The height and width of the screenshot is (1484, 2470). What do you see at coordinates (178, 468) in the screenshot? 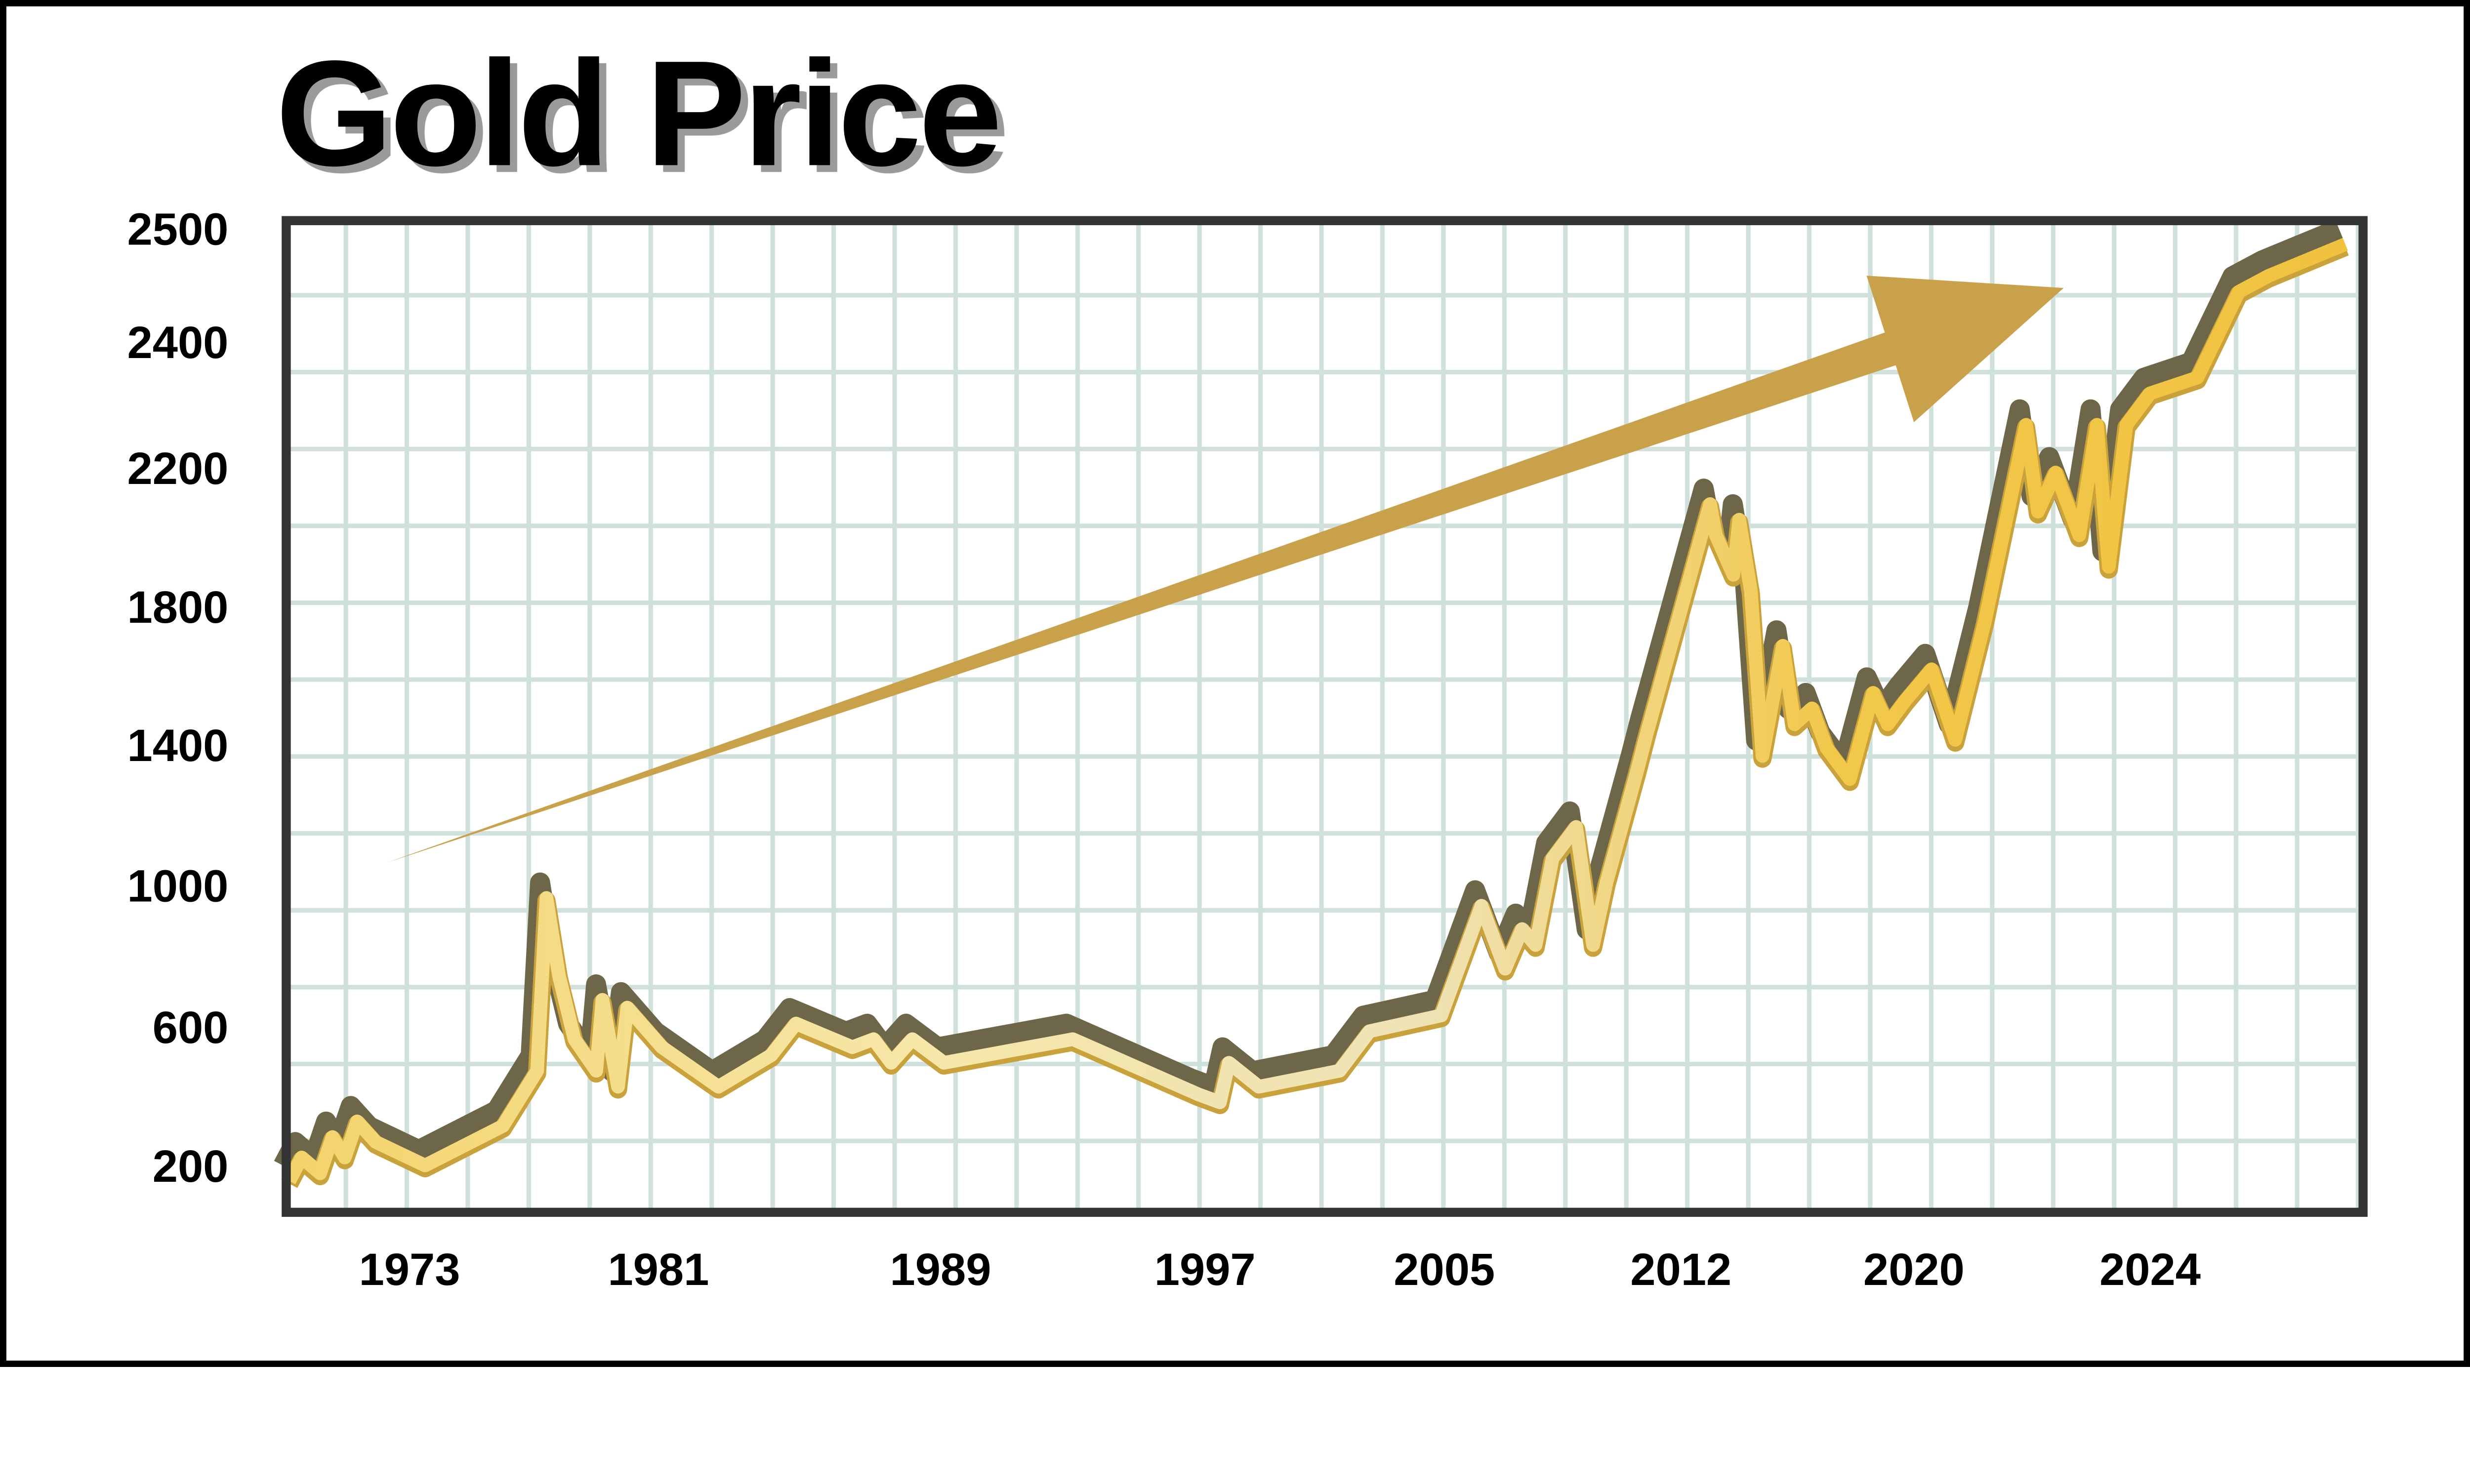
I see `y-tick-label: 2200` at bounding box center [178, 468].